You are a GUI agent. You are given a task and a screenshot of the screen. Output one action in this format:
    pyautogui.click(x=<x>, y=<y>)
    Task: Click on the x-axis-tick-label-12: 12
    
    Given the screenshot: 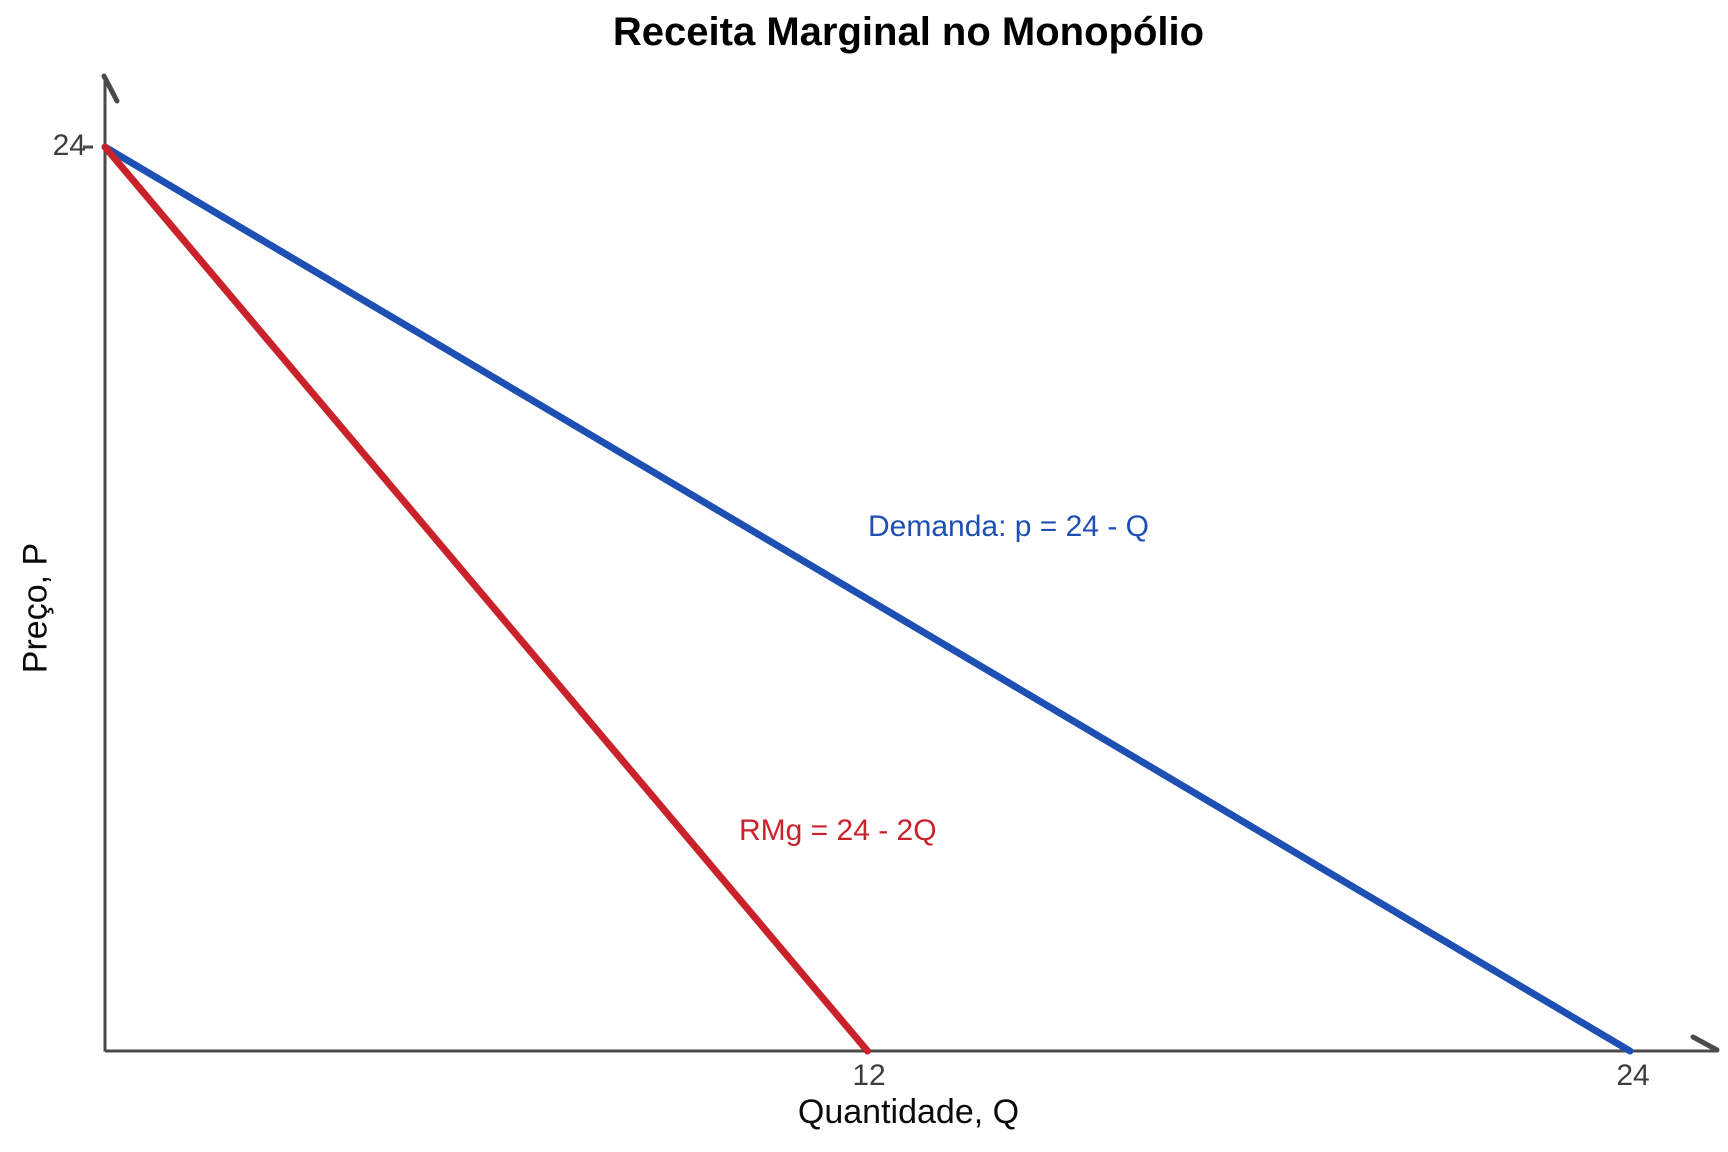 What is the action you would take?
    pyautogui.click(x=869, y=1075)
    